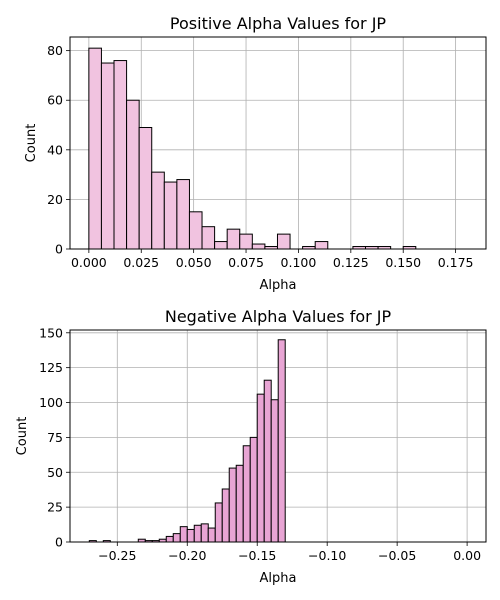 This screenshot has height=600, width=500. Describe the element at coordinates (55, 149) in the screenshot. I see `positive-y-tick-label-2: 40` at that location.